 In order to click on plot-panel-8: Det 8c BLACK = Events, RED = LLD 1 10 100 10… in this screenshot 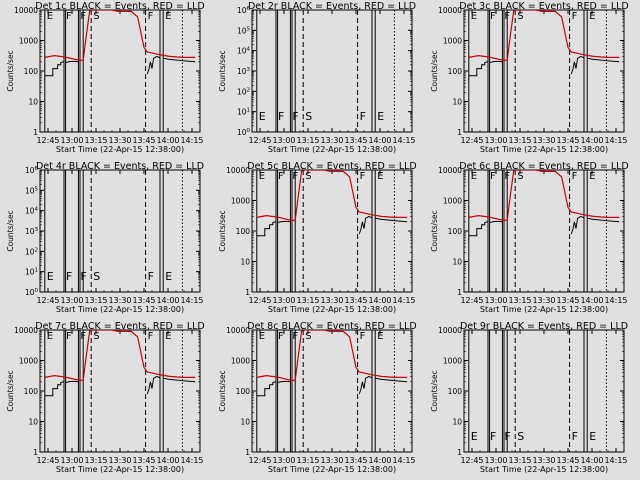, I will do `click(317, 397)`.